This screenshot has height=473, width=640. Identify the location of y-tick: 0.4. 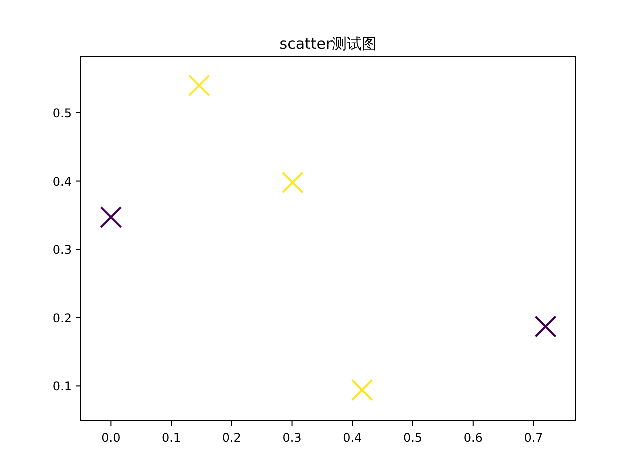
(62, 181).